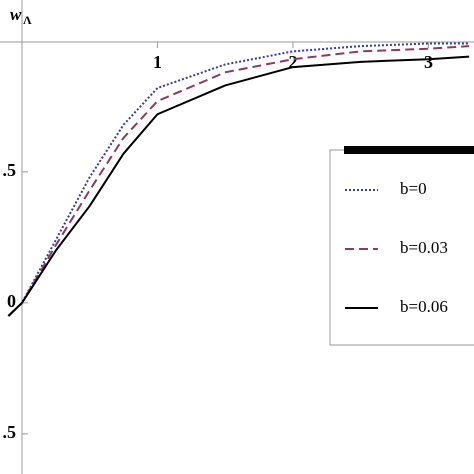 The image size is (474, 474). What do you see at coordinates (424, 306) in the screenshot?
I see `legend-label: b=0.06` at bounding box center [424, 306].